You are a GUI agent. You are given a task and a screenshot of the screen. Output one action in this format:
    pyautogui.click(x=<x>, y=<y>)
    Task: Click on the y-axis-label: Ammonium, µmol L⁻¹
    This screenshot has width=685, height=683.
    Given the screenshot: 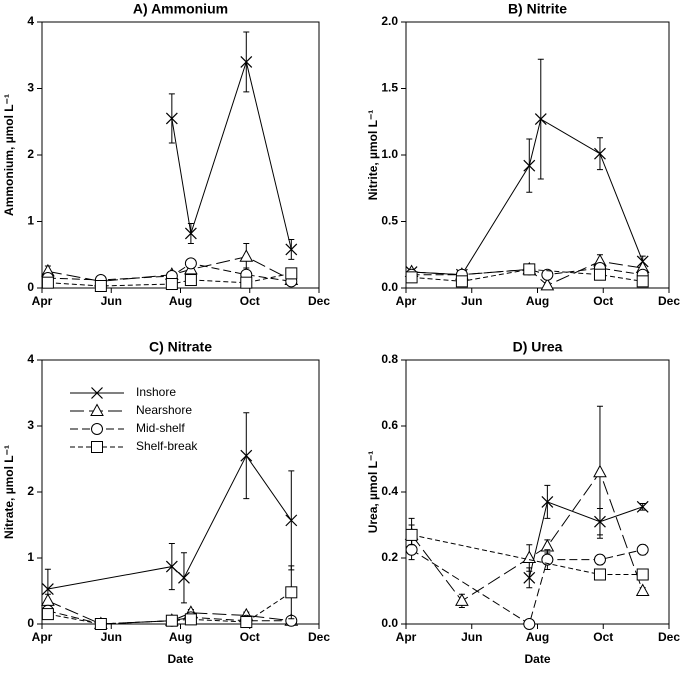 What is the action you would take?
    pyautogui.click(x=9, y=155)
    